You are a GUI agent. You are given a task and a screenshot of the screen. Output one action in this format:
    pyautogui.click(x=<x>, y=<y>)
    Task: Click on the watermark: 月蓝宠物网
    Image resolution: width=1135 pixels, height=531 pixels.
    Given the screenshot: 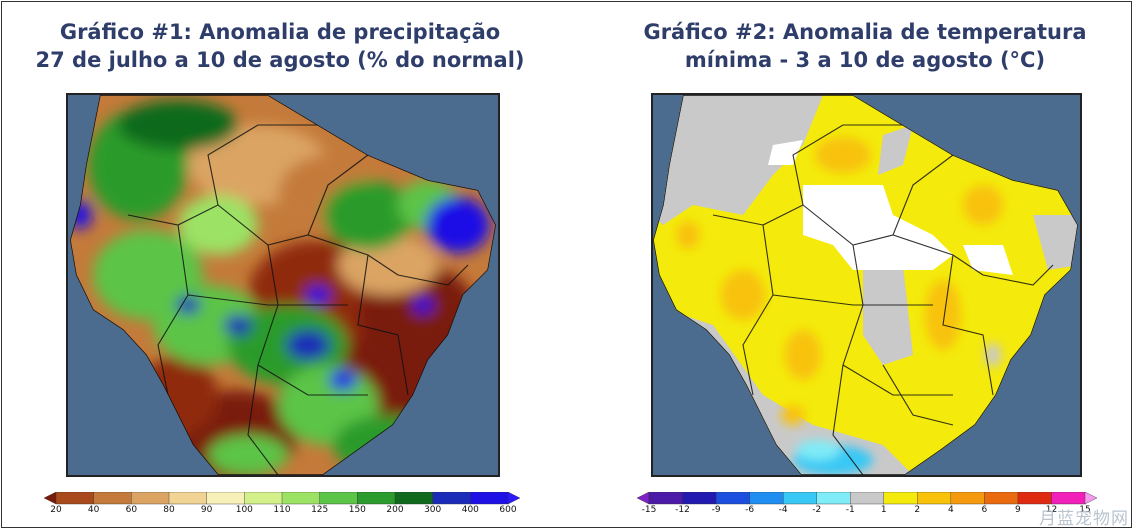 What is the action you would take?
    pyautogui.click(x=1084, y=519)
    